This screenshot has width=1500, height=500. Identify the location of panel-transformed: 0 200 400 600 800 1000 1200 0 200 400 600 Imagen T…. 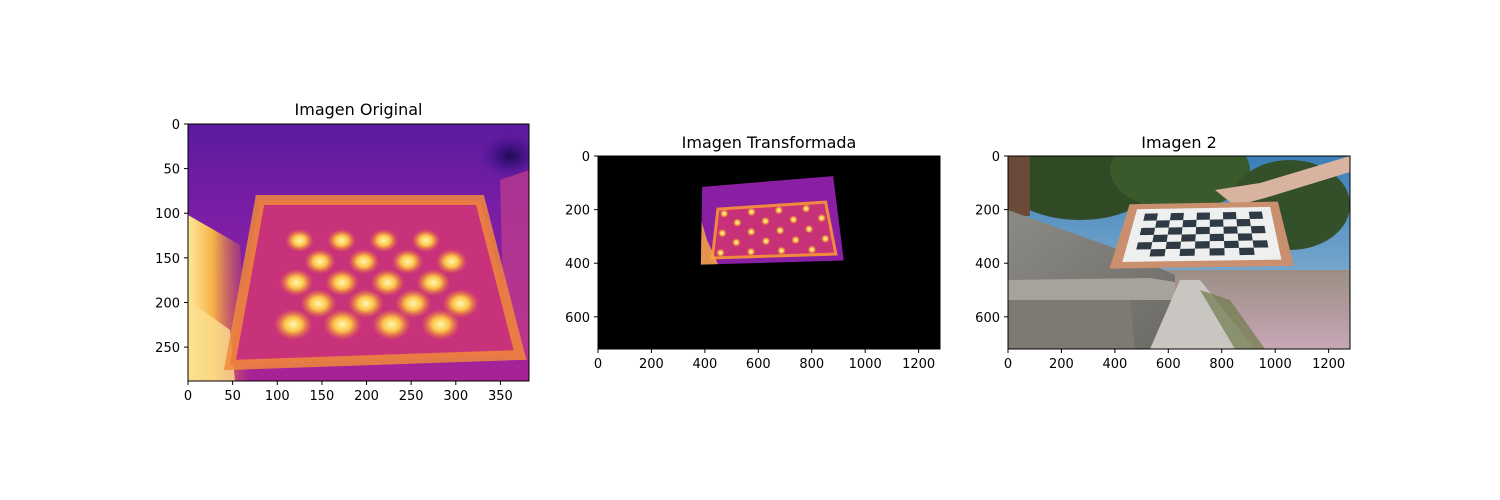
(753, 252).